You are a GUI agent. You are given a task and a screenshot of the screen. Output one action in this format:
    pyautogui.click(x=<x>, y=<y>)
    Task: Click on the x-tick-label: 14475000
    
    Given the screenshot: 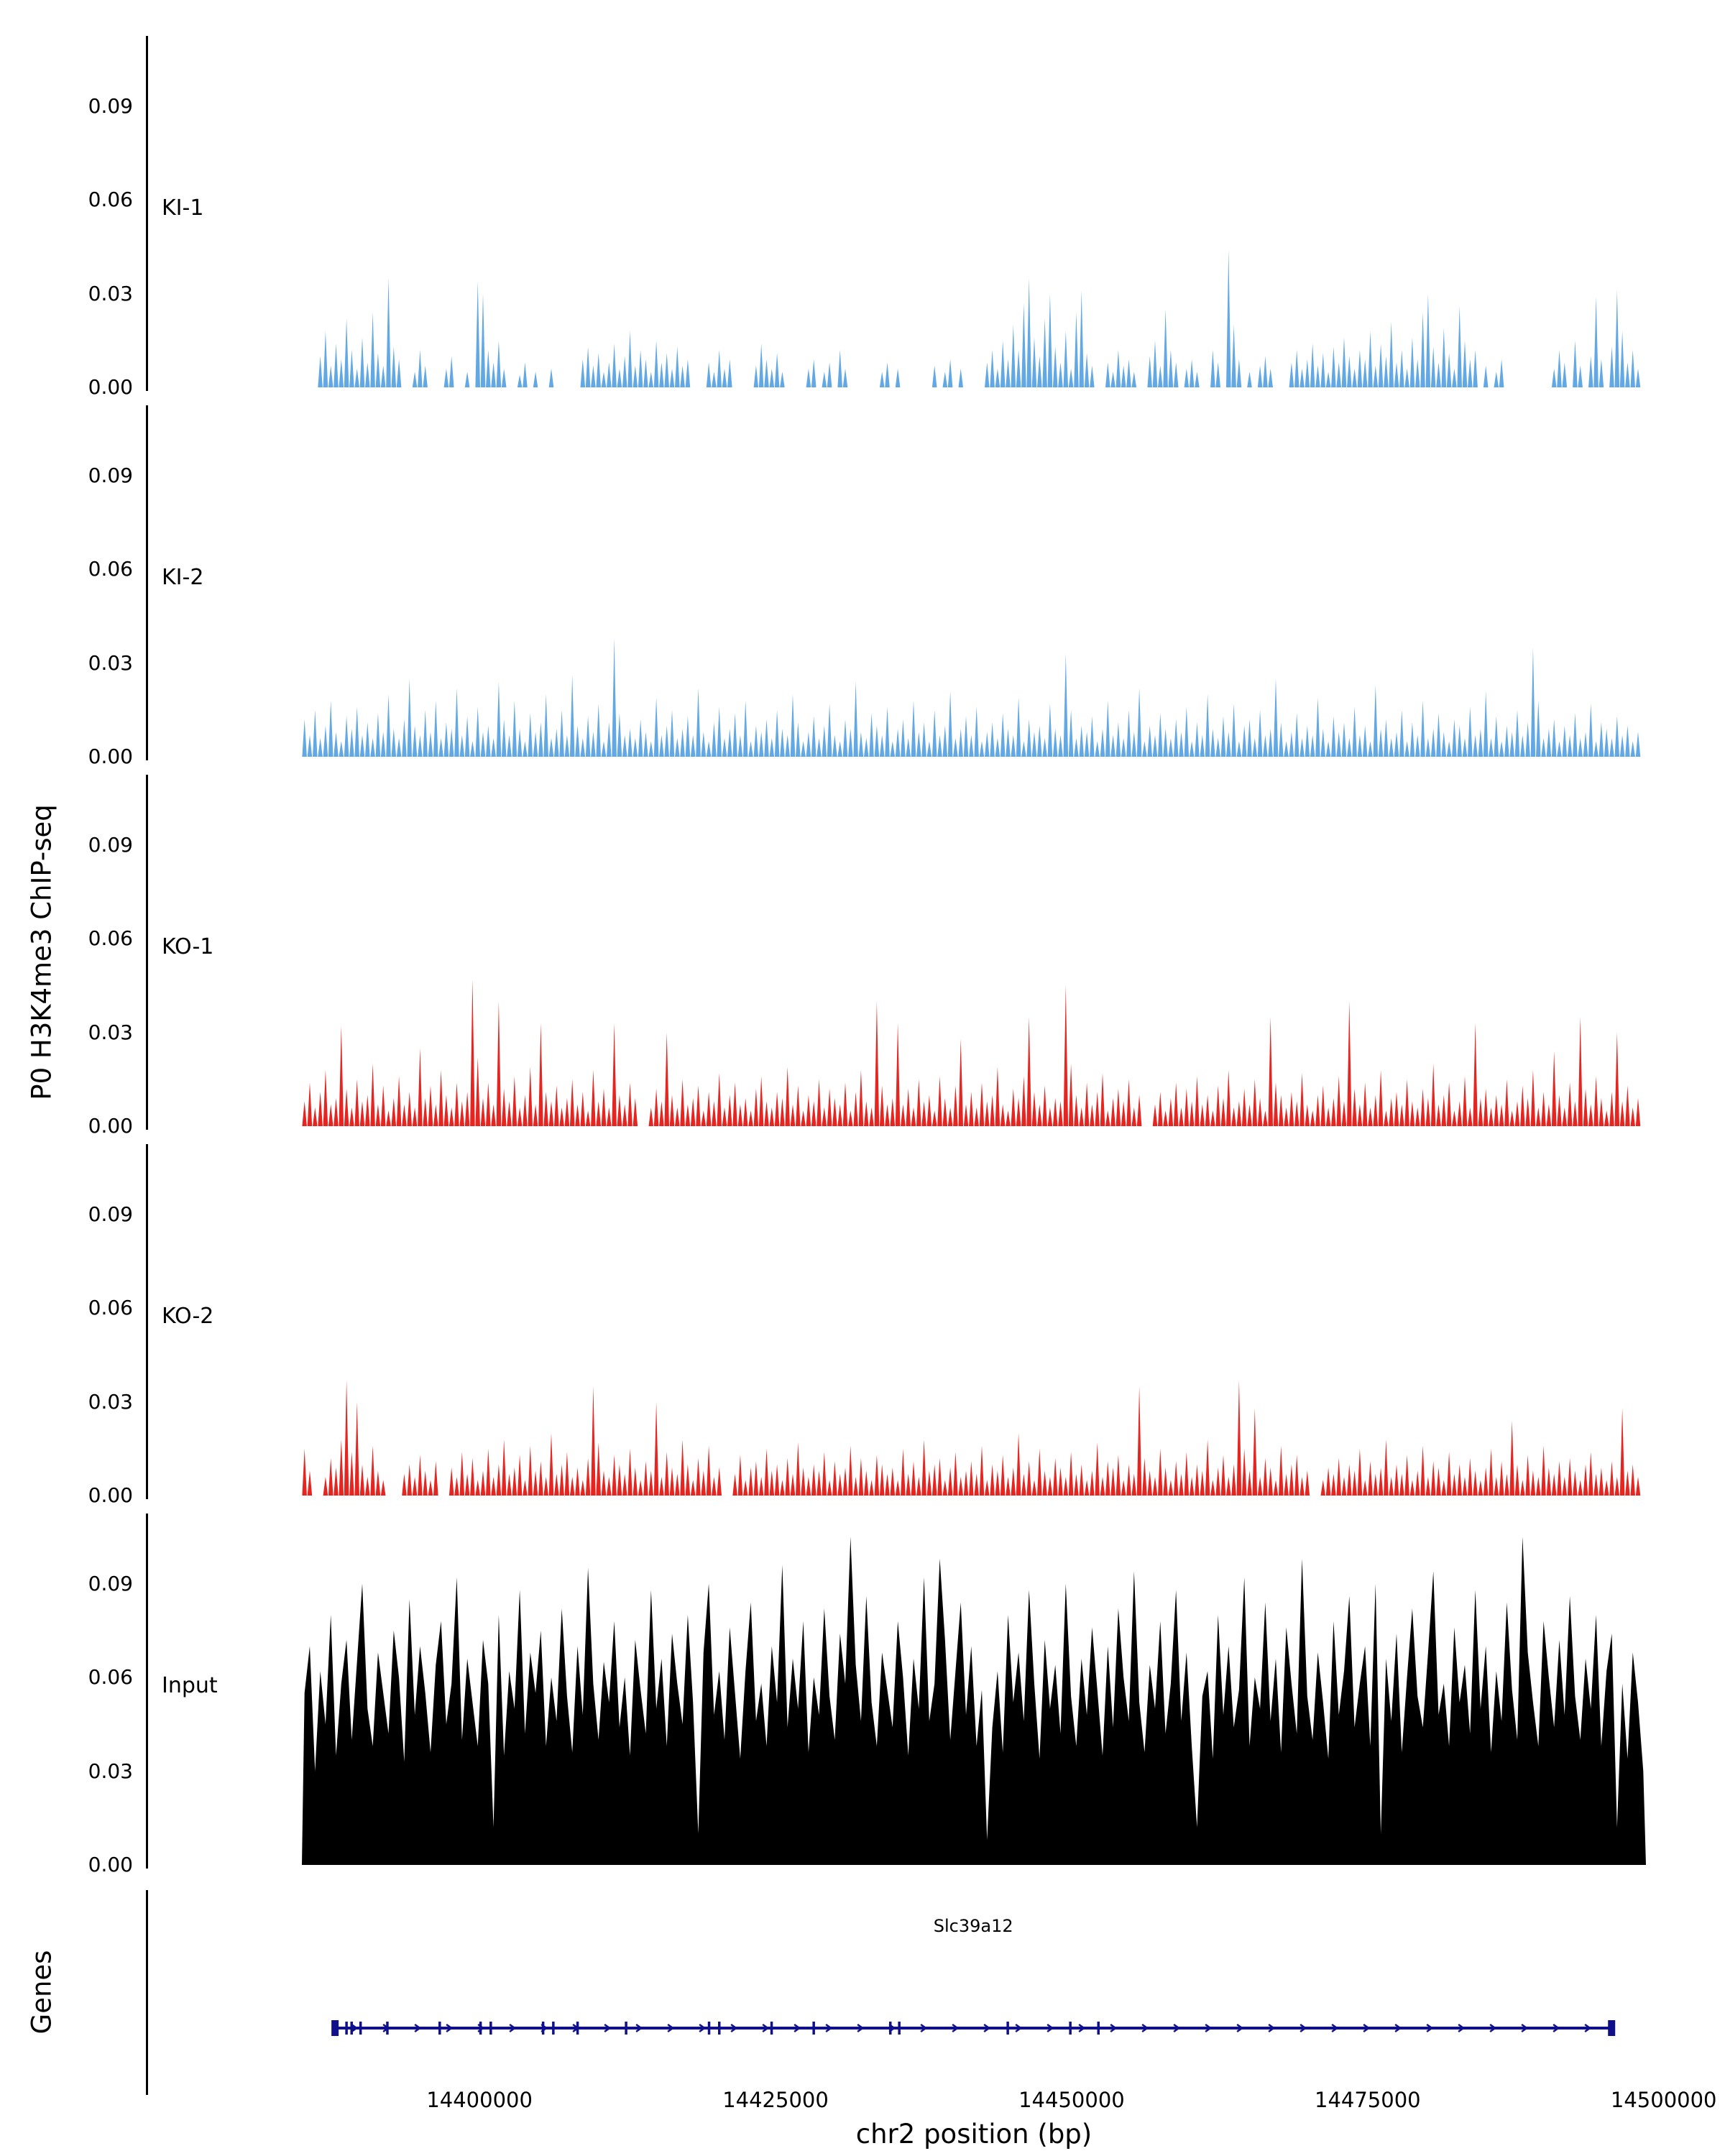 What is the action you would take?
    pyautogui.click(x=1368, y=2100)
    